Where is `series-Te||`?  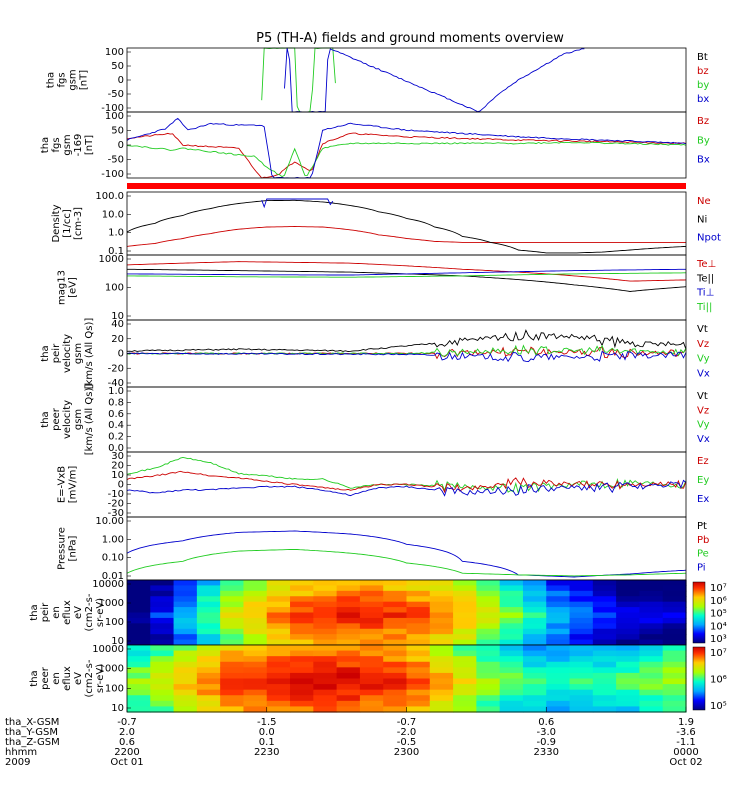 series-Te|| is located at coordinates (407, 280).